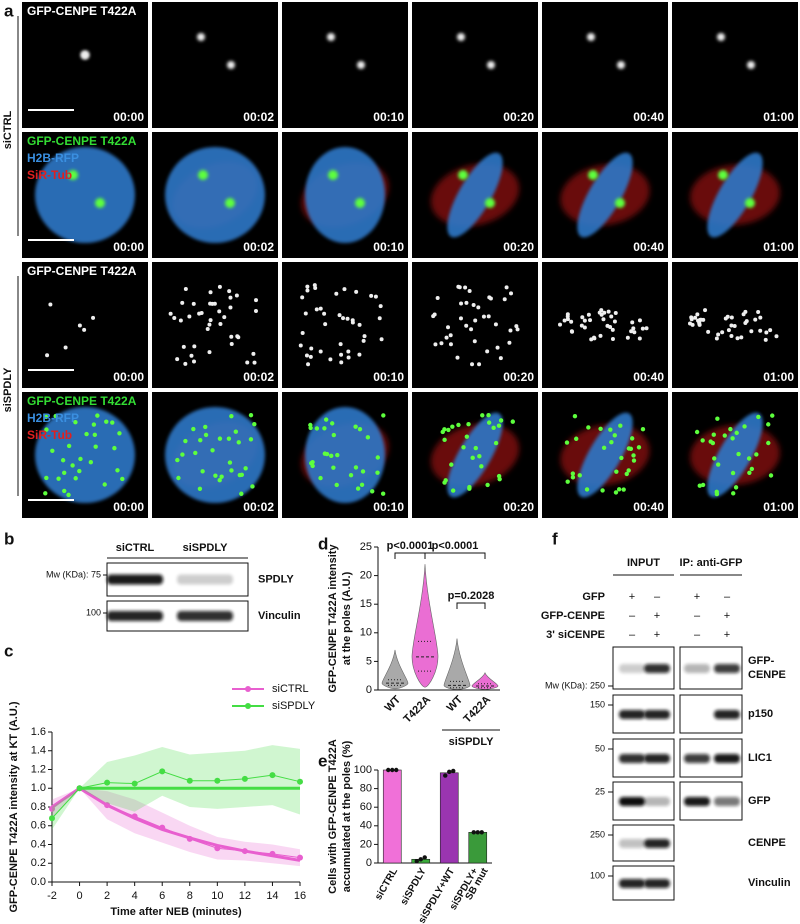 The height and width of the screenshot is (924, 800). Describe the element at coordinates (648, 507) in the screenshot. I see `timestamp: 00:40` at that location.